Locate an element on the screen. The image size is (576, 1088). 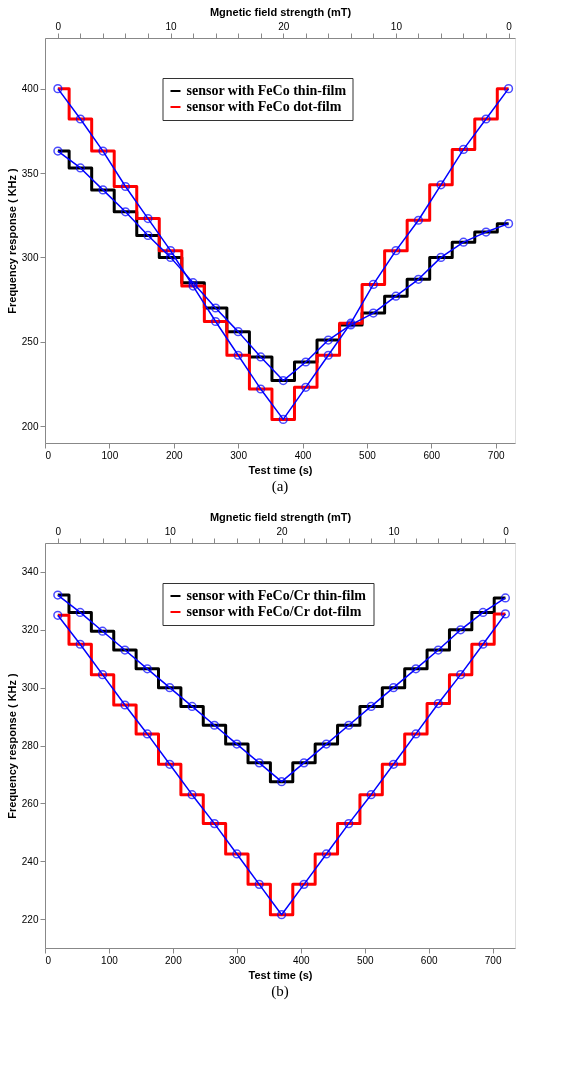
x-tick-label: 600 is located at coordinates (429, 960).